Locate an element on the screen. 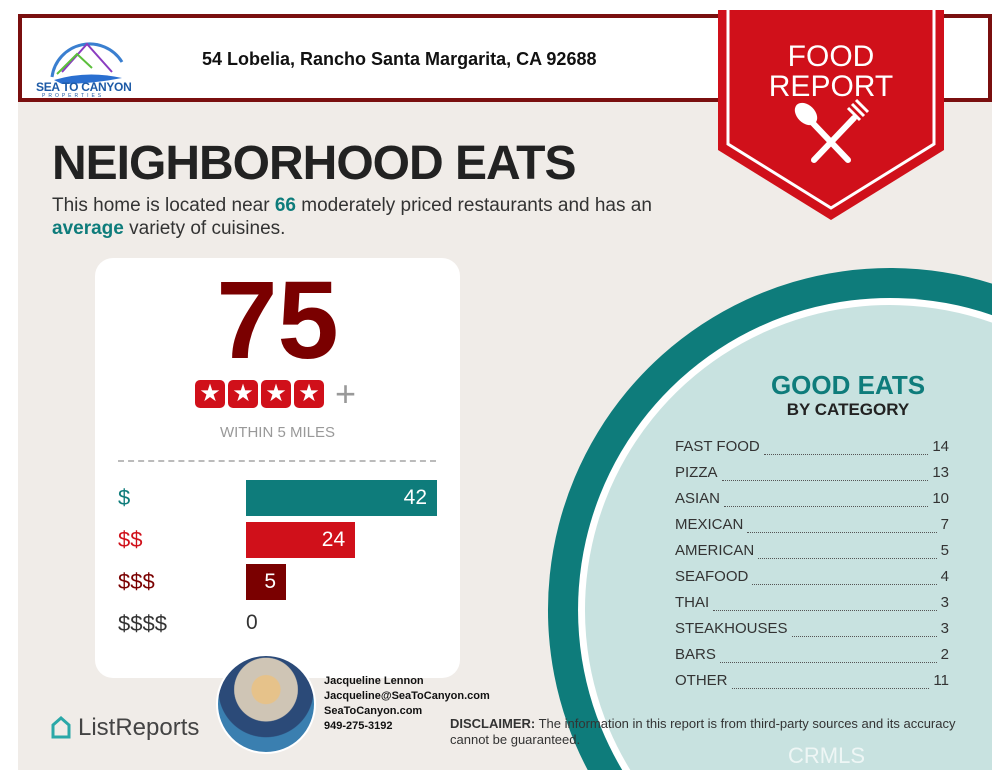  logo-text: SEA TO CANYON is located at coordinates (84, 87).